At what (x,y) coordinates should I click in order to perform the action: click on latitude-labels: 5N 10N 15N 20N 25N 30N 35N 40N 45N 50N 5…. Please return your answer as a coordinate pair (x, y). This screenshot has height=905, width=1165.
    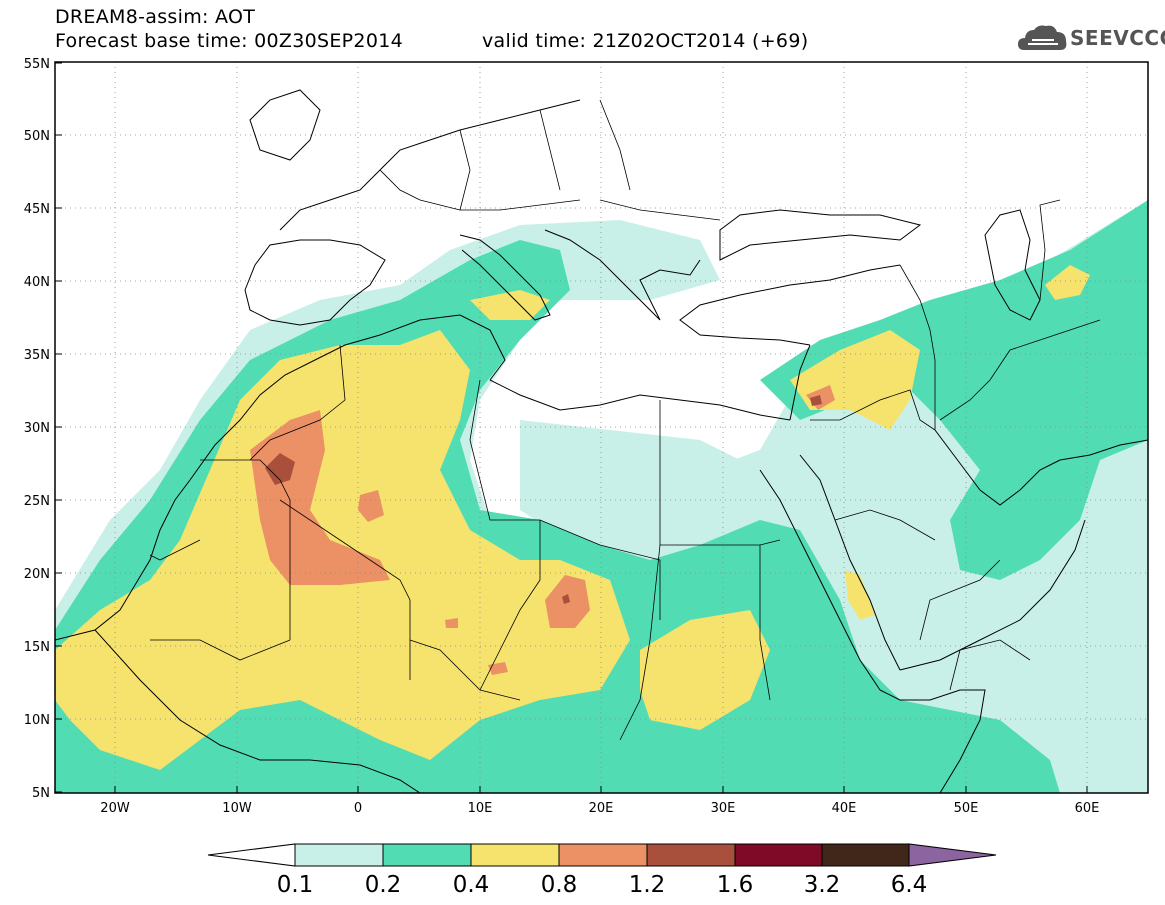
    Looking at the image, I should click on (37, 429).